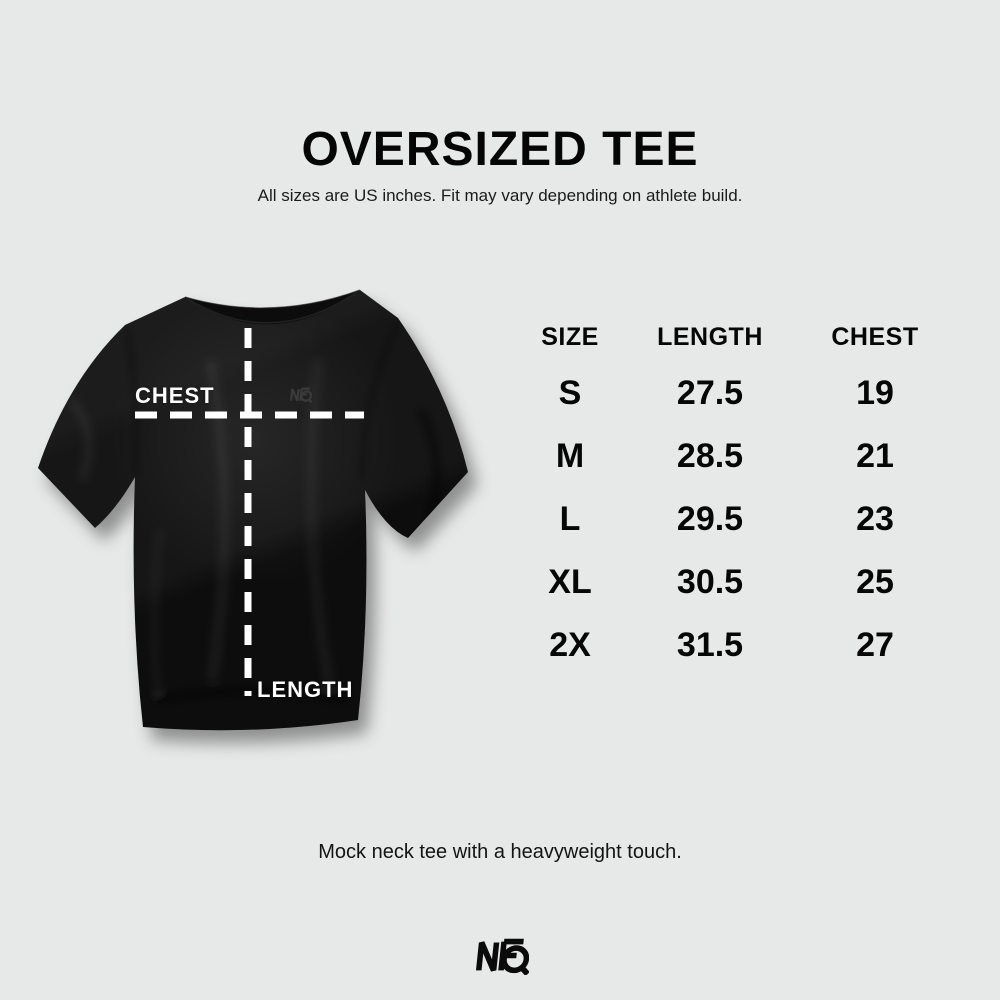 This screenshot has width=1000, height=1000. What do you see at coordinates (300, 395) in the screenshot?
I see `nfq-chest-logo-icon` at bounding box center [300, 395].